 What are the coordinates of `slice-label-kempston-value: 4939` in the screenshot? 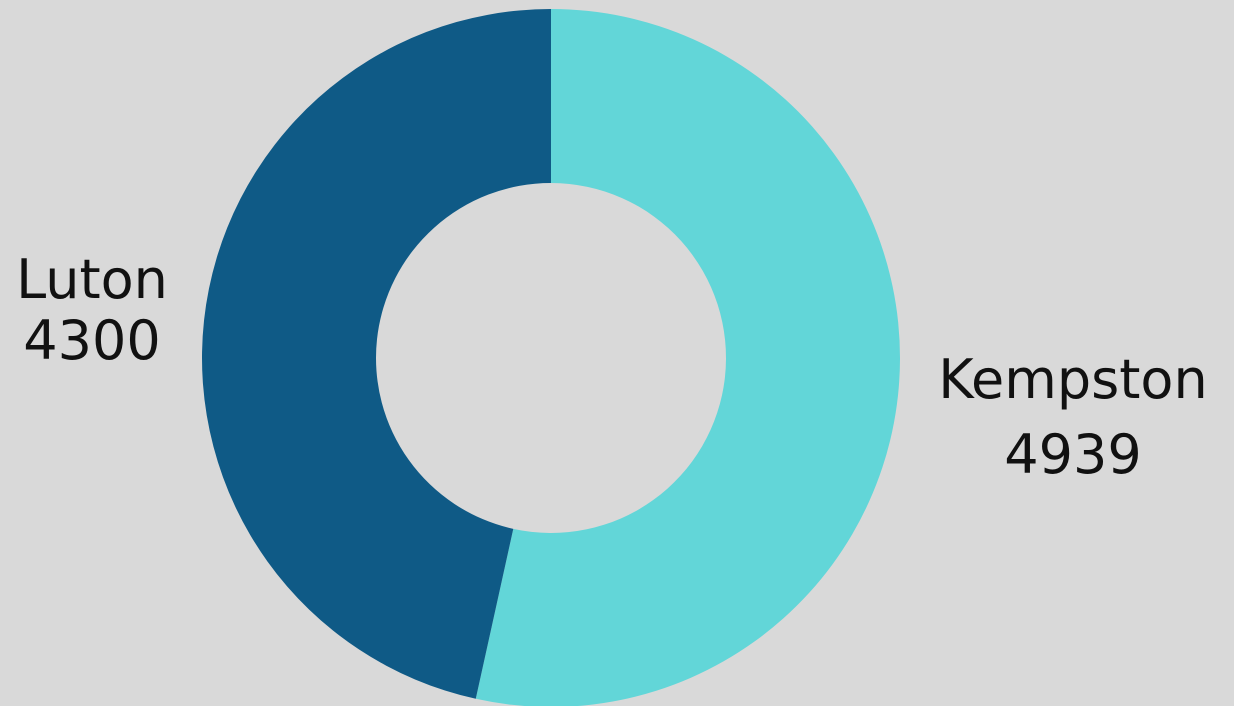 It's located at (1072, 454).